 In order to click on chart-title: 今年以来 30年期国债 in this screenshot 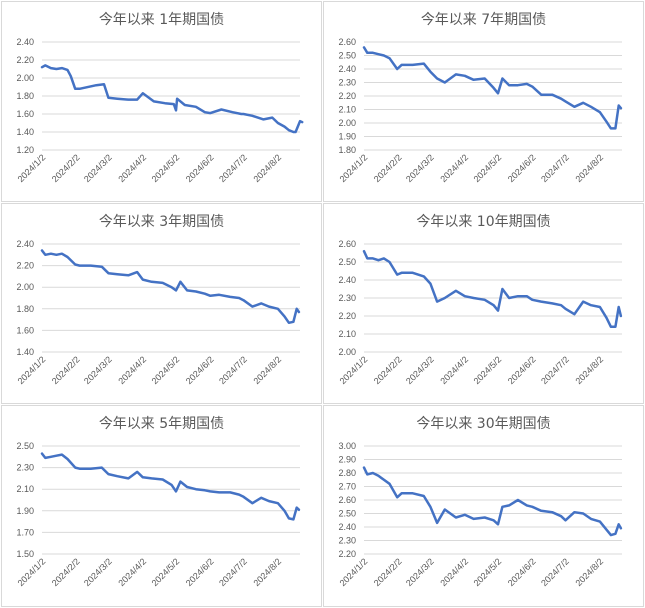, I will do `click(483, 424)`.